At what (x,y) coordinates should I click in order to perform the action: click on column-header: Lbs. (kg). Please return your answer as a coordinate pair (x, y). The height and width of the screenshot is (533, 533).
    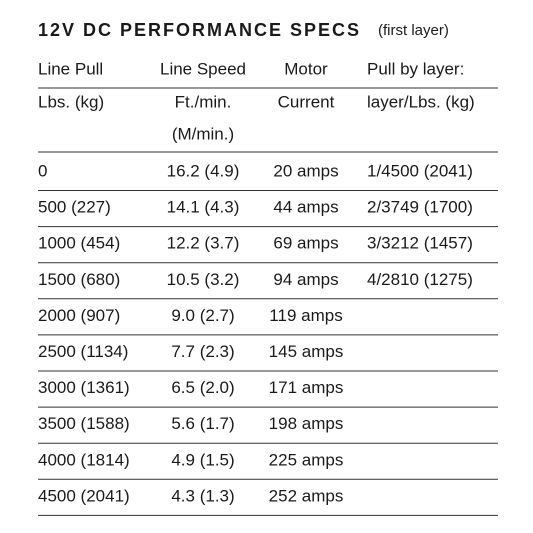
    Looking at the image, I should click on (71, 101).